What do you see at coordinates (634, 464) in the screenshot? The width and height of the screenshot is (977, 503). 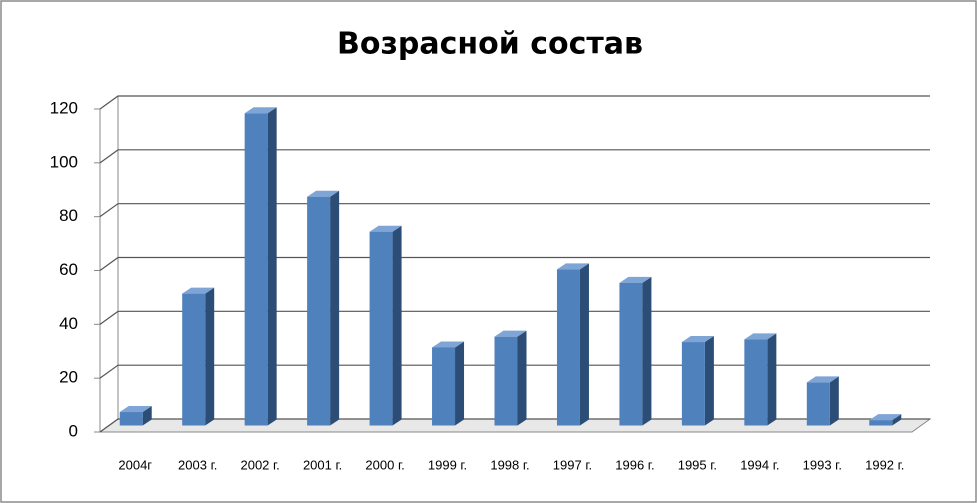 I see `x-tick-label: 1996 г.` at bounding box center [634, 464].